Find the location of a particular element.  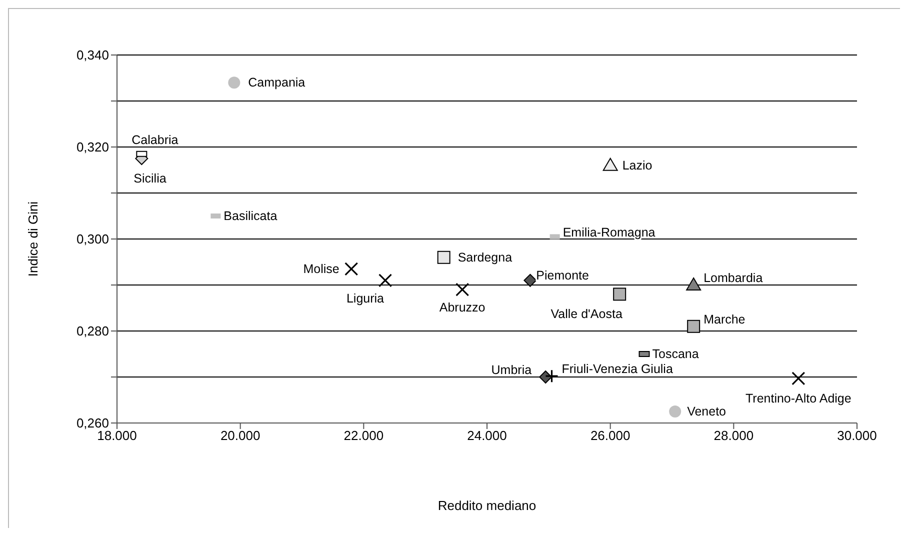

series-label: Valle d'Aosta is located at coordinates (586, 314).